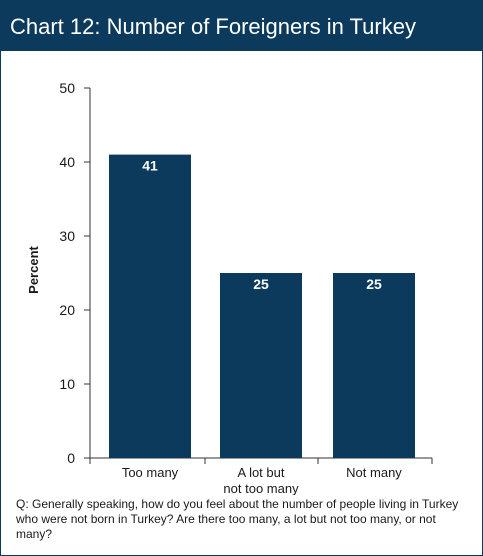 The image size is (483, 556). What do you see at coordinates (374, 472) in the screenshot?
I see `x-category-label: Not many` at bounding box center [374, 472].